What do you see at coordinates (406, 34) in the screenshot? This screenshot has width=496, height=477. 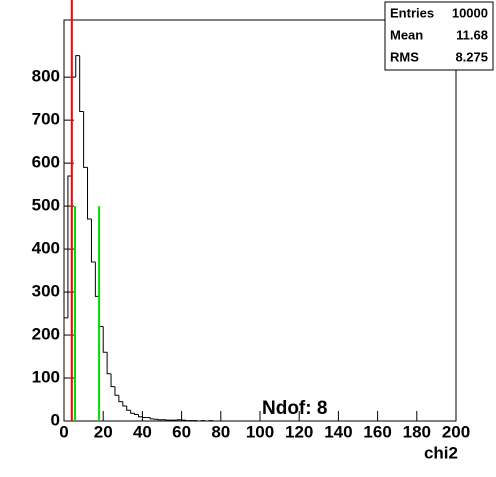 I see `stats-label: Mean` at bounding box center [406, 34].